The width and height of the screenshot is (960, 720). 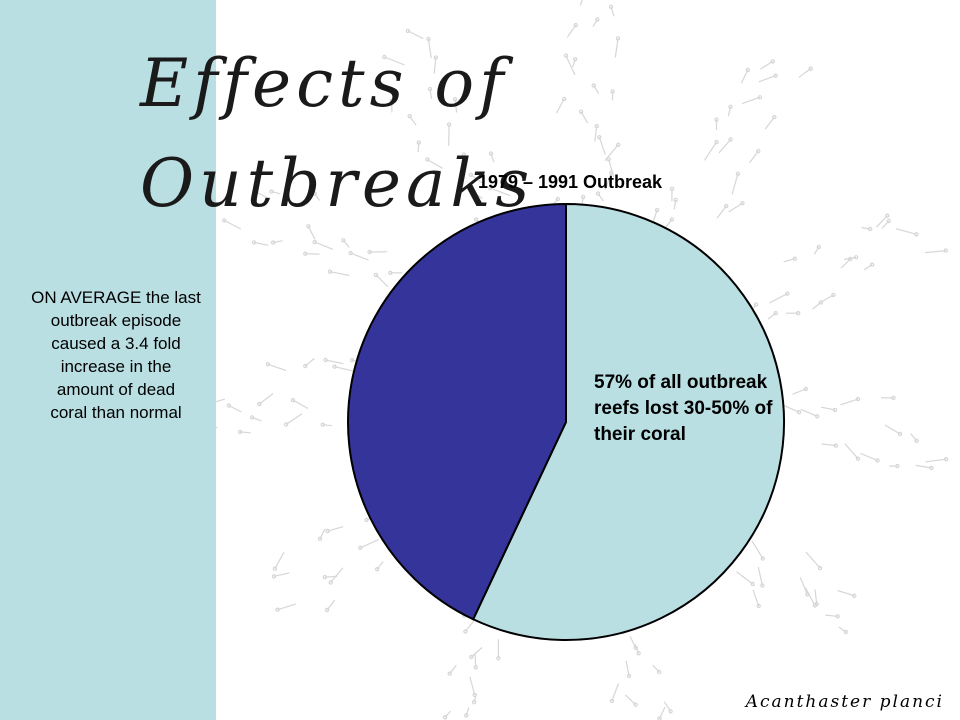 What do you see at coordinates (844, 702) in the screenshot?
I see `species-credit: Acanthaster planci` at bounding box center [844, 702].